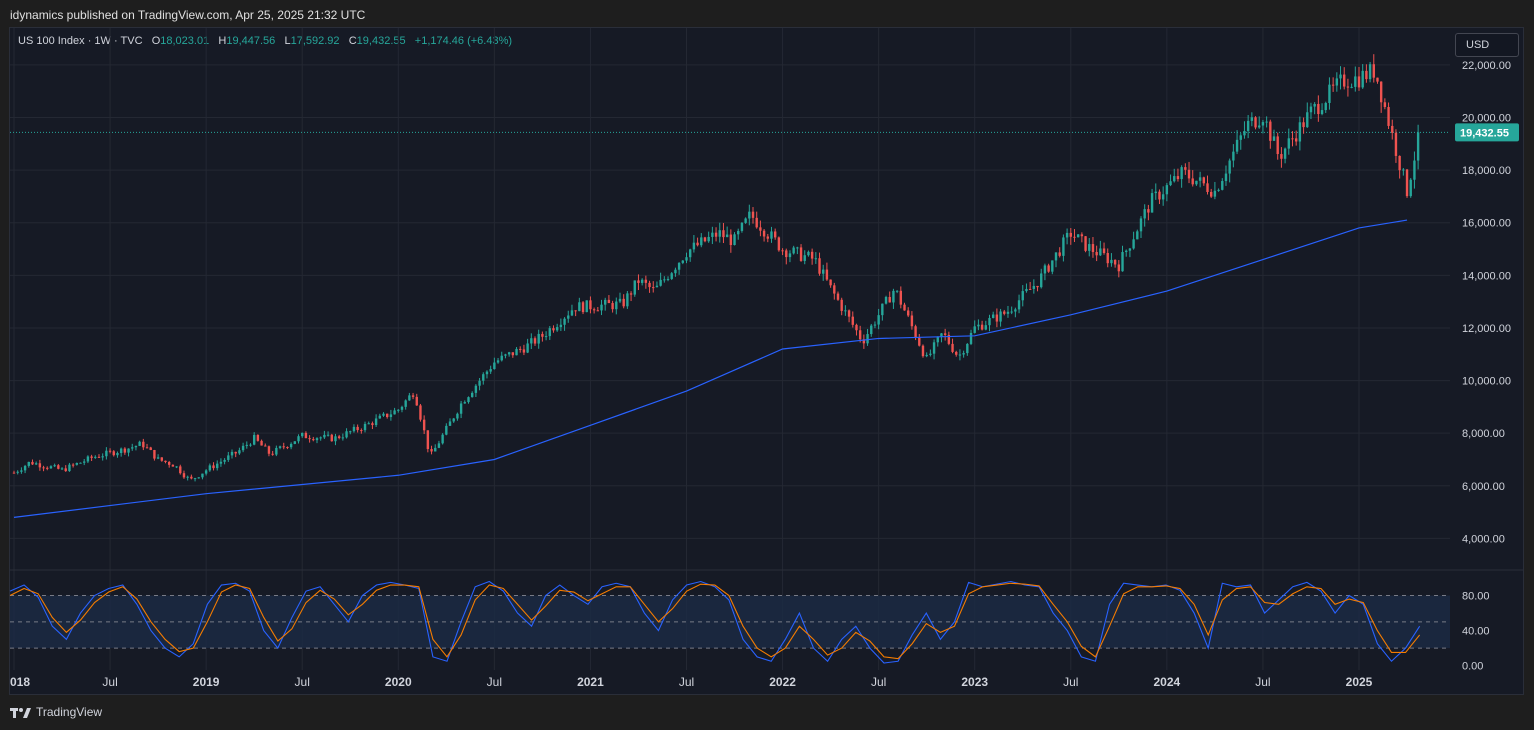 The width and height of the screenshot is (1534, 730). I want to click on close-label: C, so click(352, 41).